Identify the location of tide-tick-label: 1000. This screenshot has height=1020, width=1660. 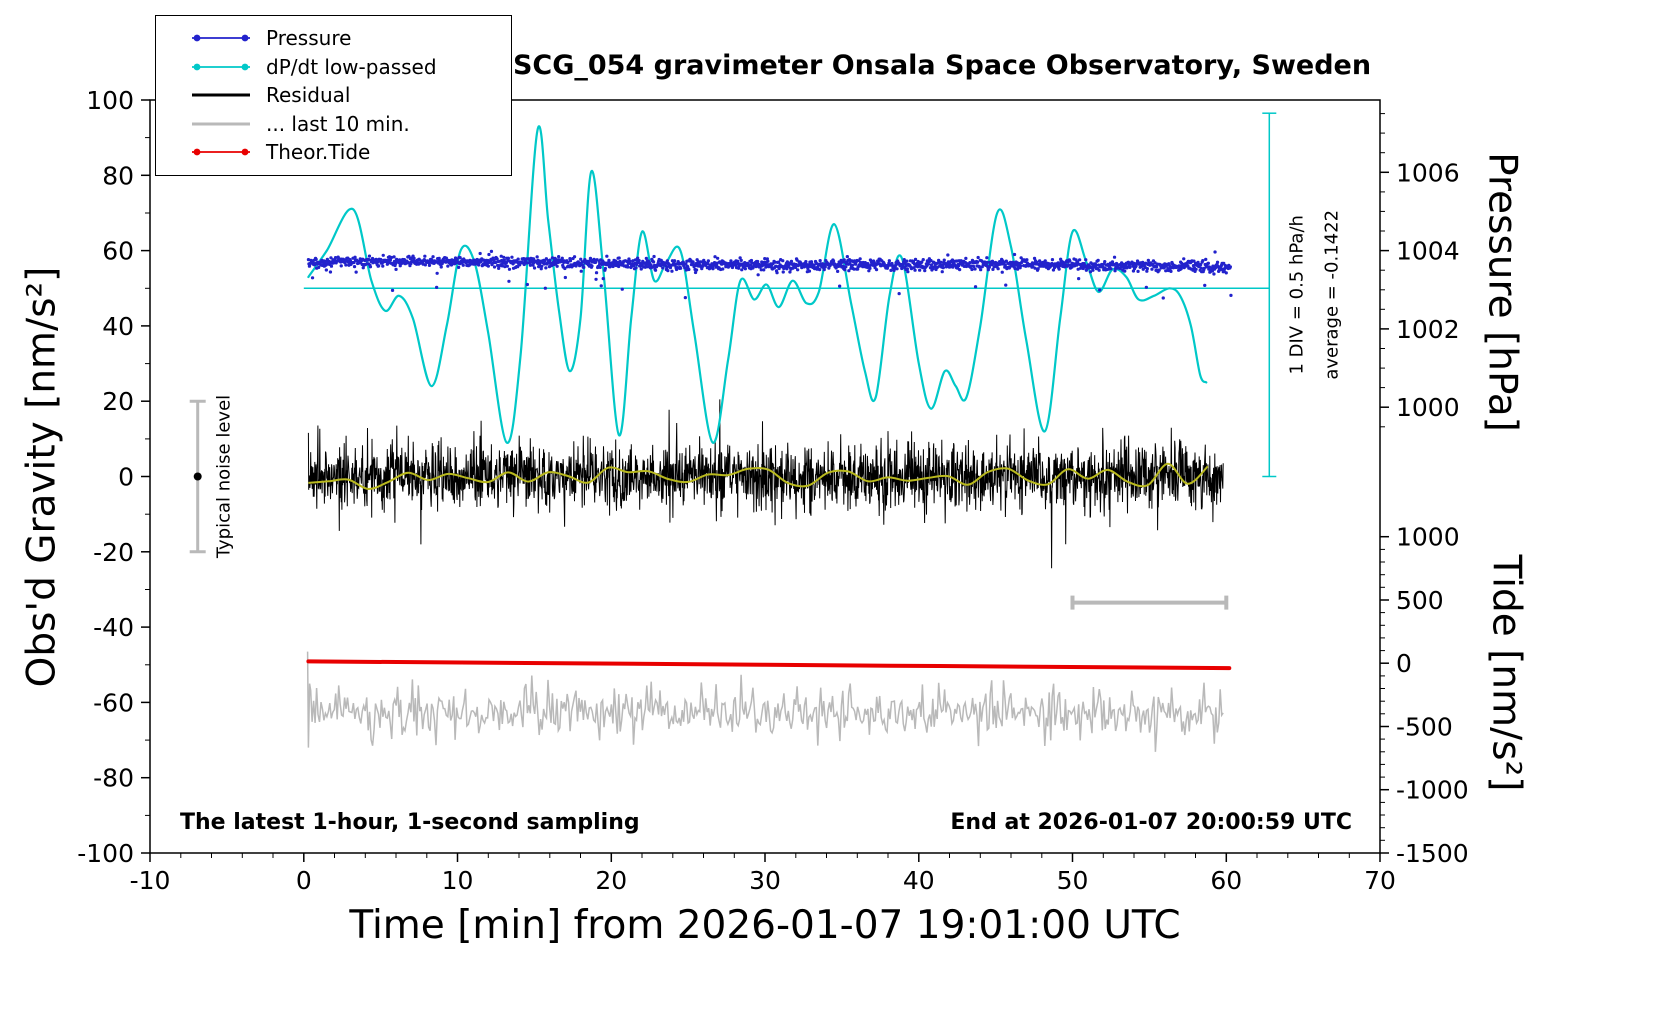
(1428, 537).